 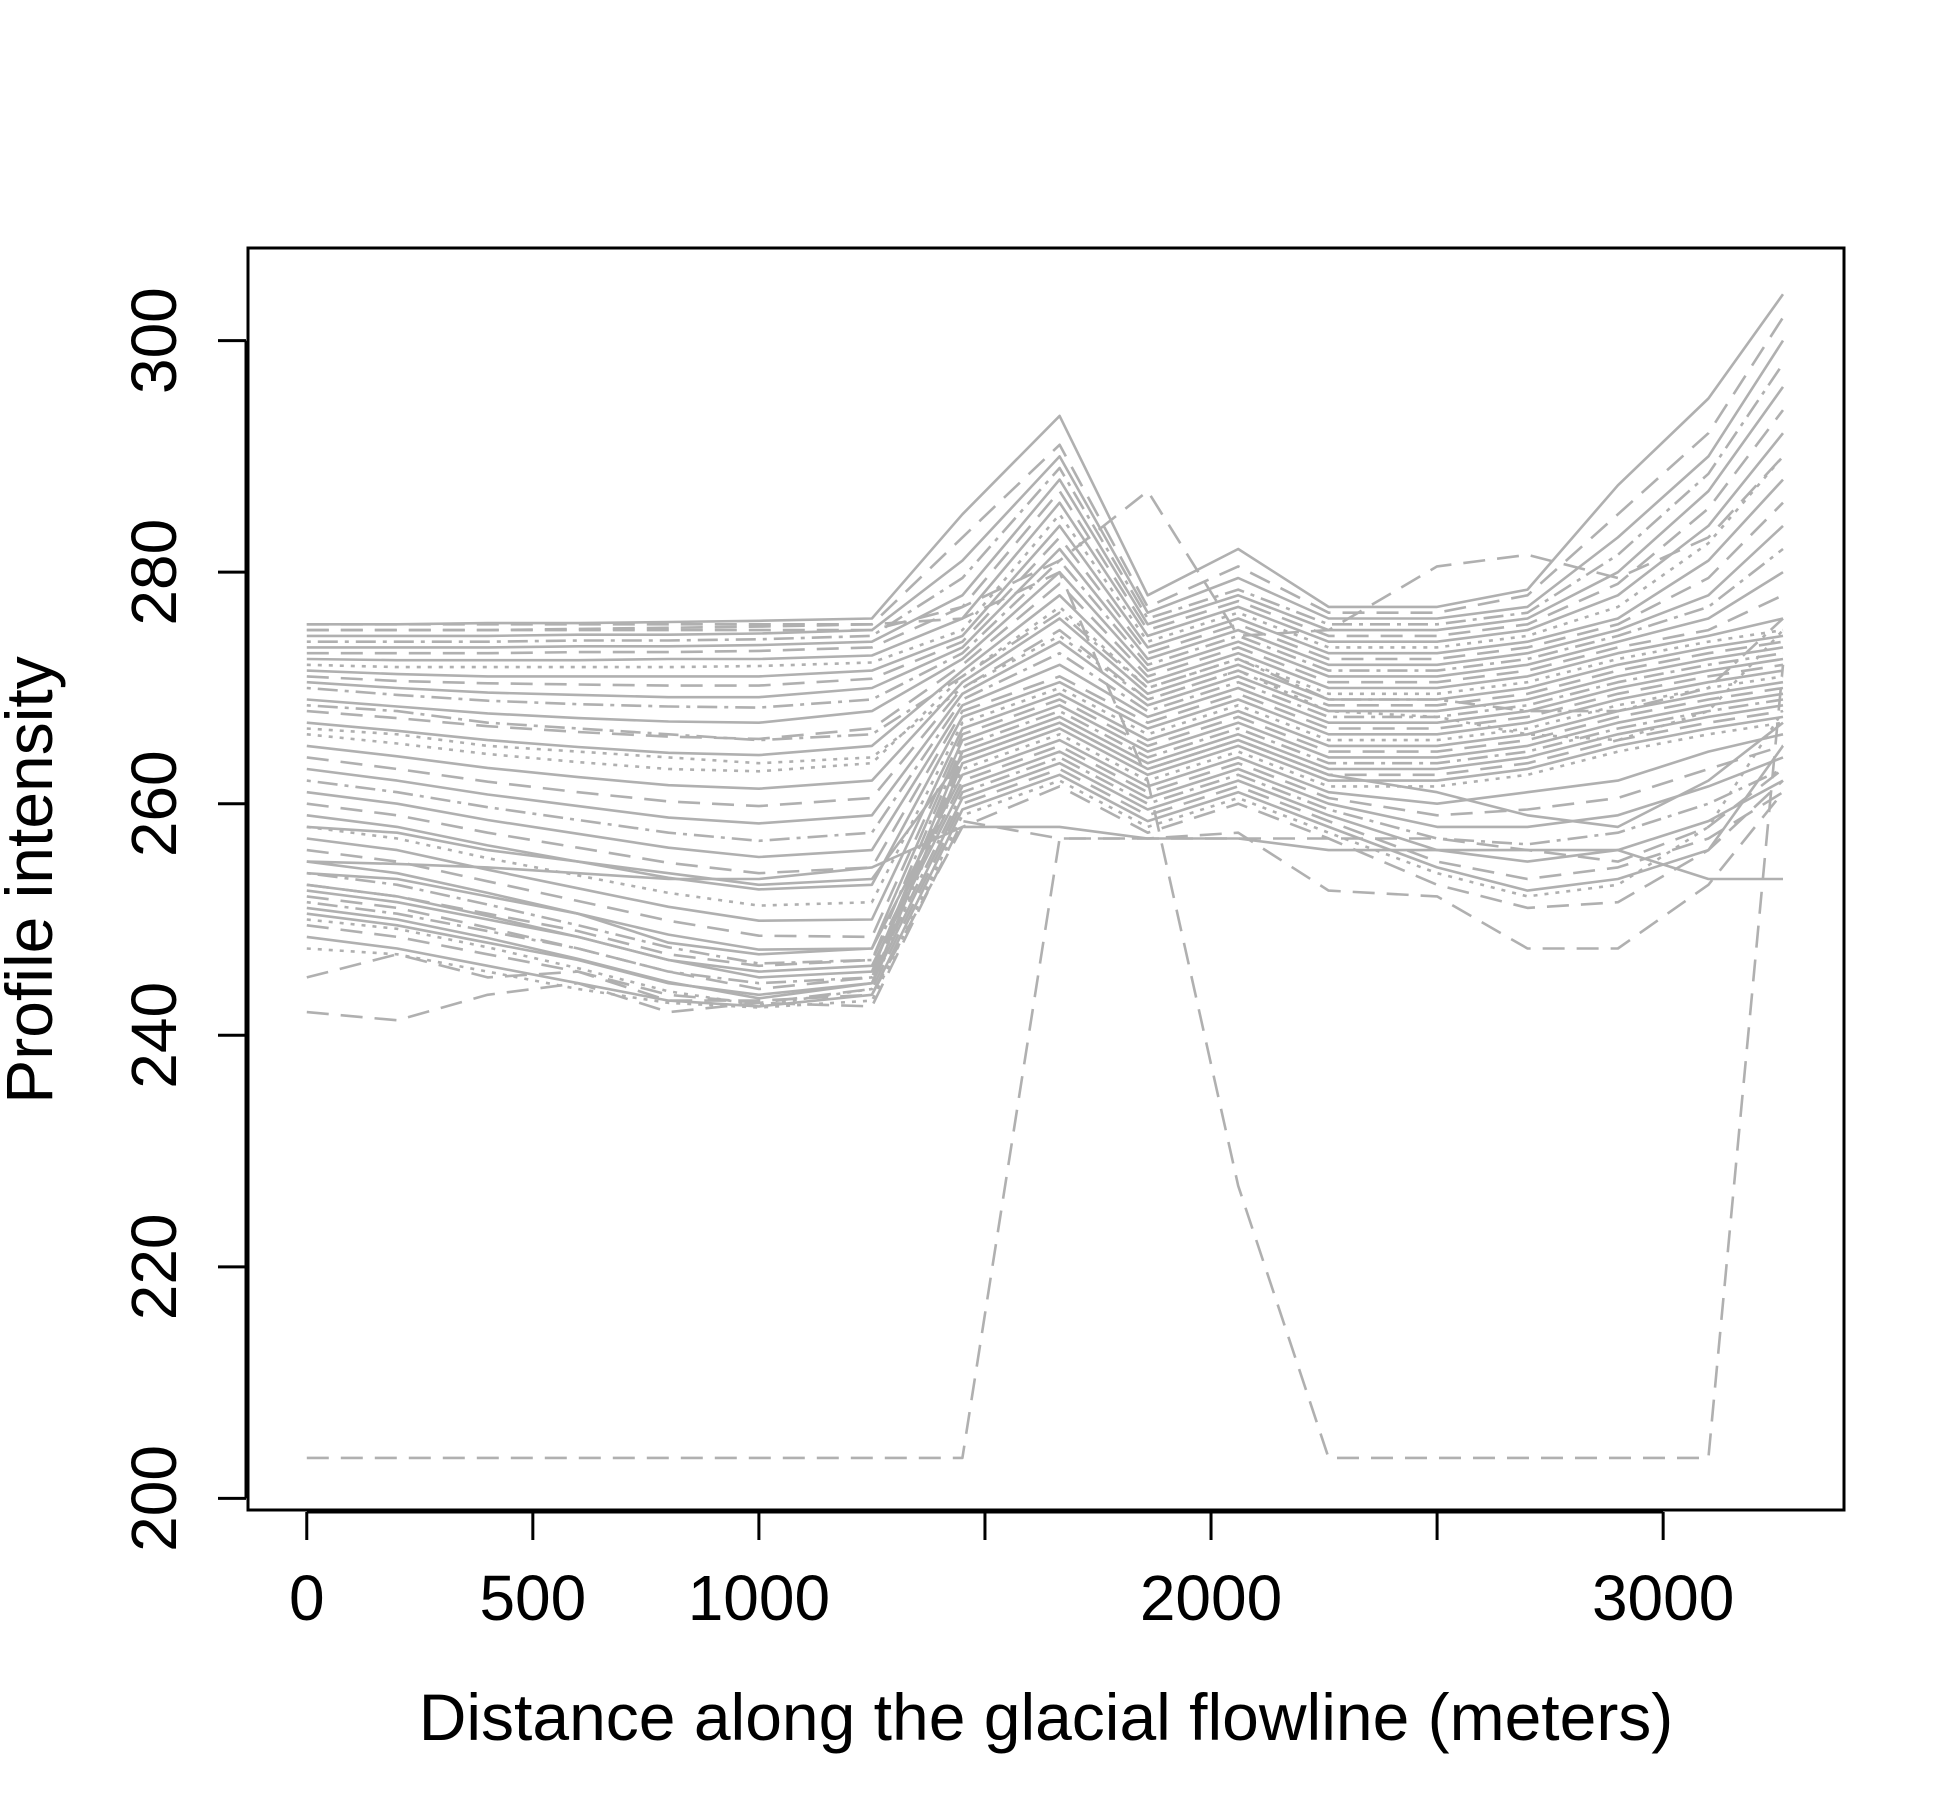 I want to click on x-tick-label-500: 500, so click(x=532, y=1598).